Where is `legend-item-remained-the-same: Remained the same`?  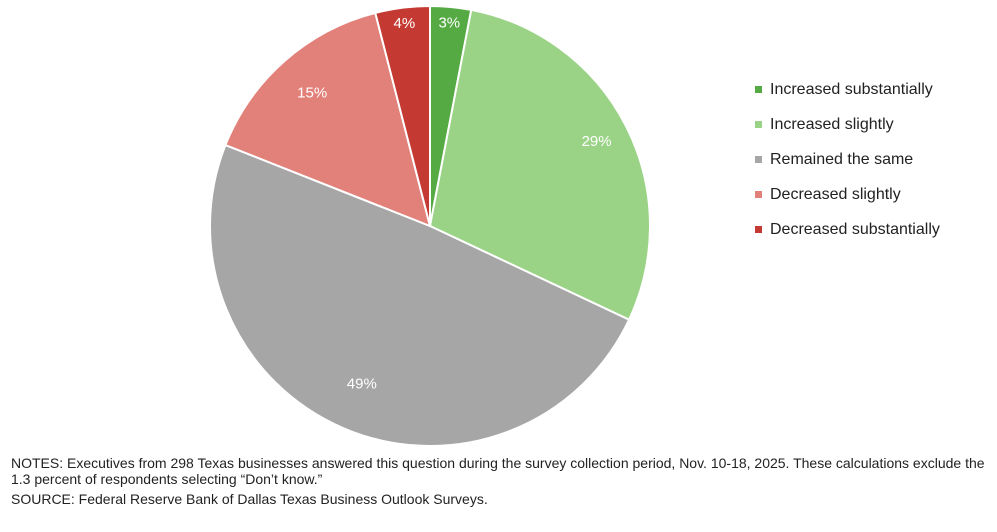
legend-item-remained-the-same: Remained the same is located at coordinates (847, 159).